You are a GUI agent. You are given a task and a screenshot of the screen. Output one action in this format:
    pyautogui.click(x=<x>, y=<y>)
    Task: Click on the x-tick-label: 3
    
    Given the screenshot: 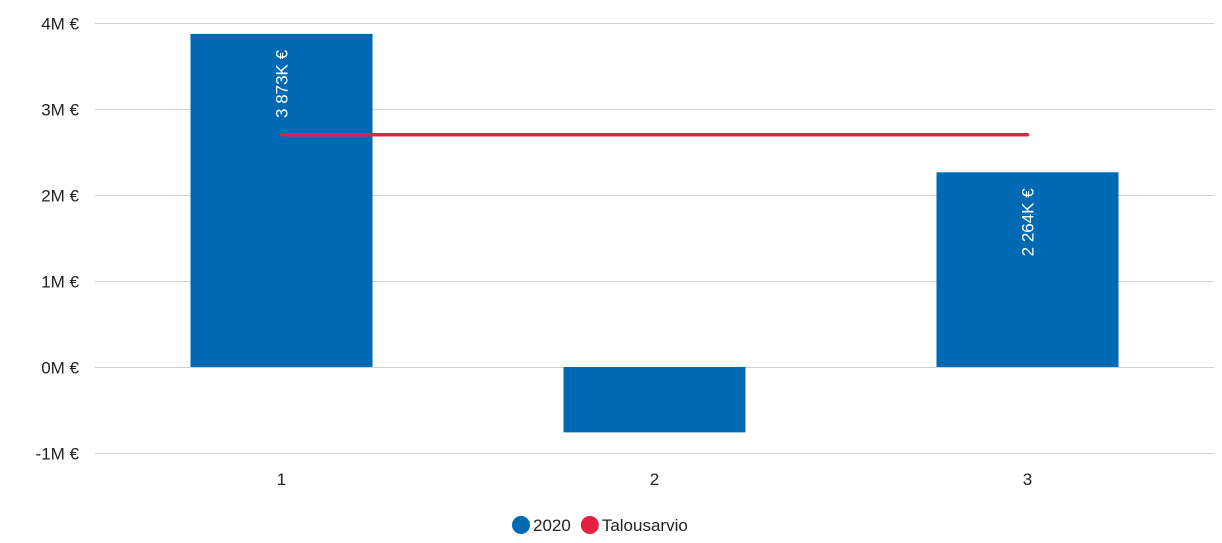 What is the action you would take?
    pyautogui.click(x=1027, y=479)
    